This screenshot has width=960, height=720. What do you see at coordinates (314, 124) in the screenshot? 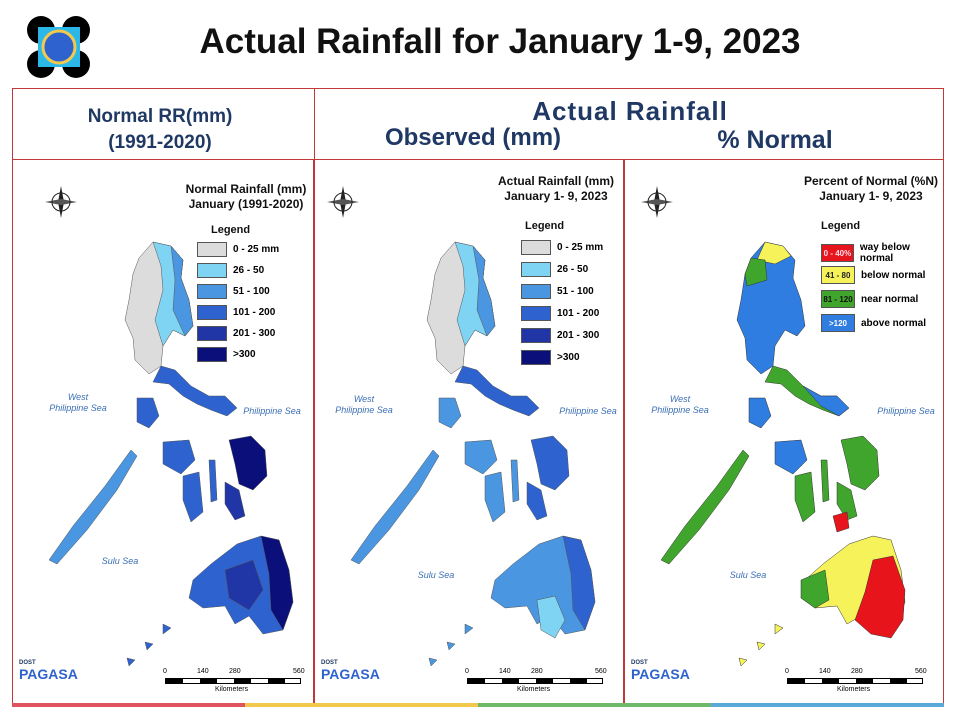
I see `header-divider` at bounding box center [314, 124].